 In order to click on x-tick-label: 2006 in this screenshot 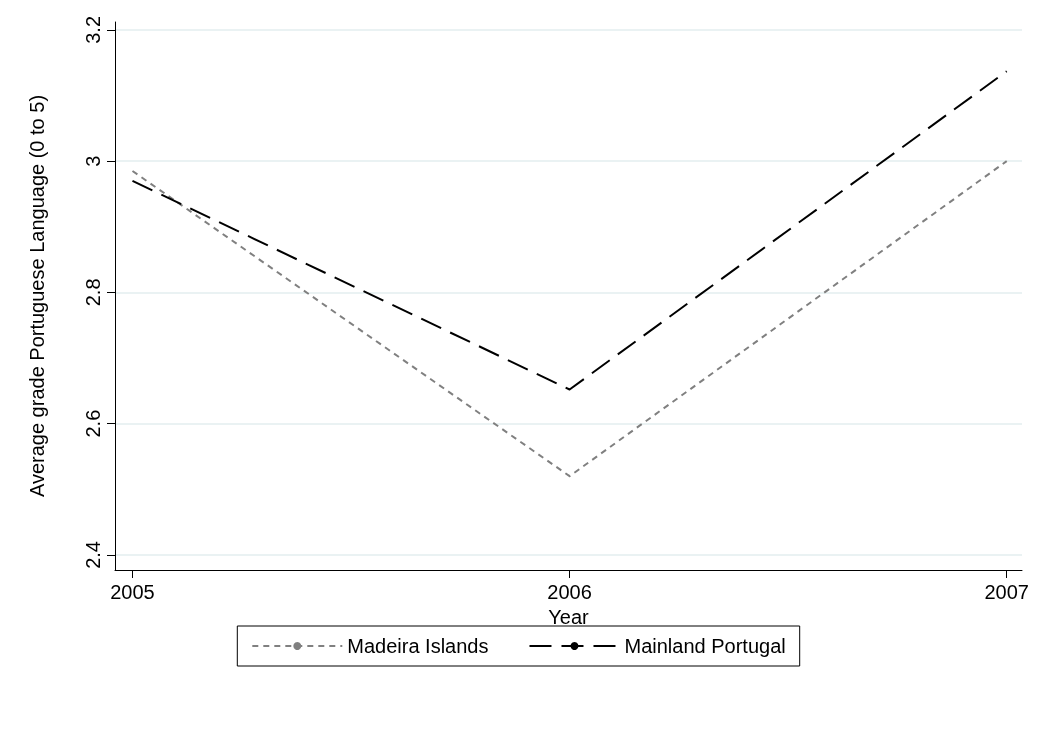, I will do `click(569, 592)`.